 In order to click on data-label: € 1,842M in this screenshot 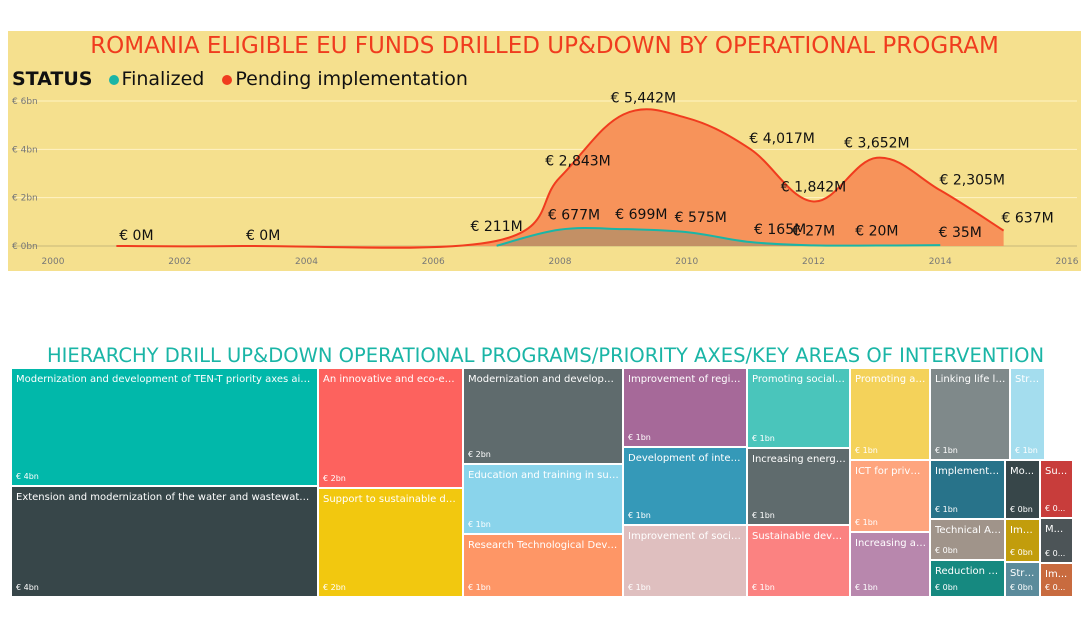, I will do `click(814, 187)`.